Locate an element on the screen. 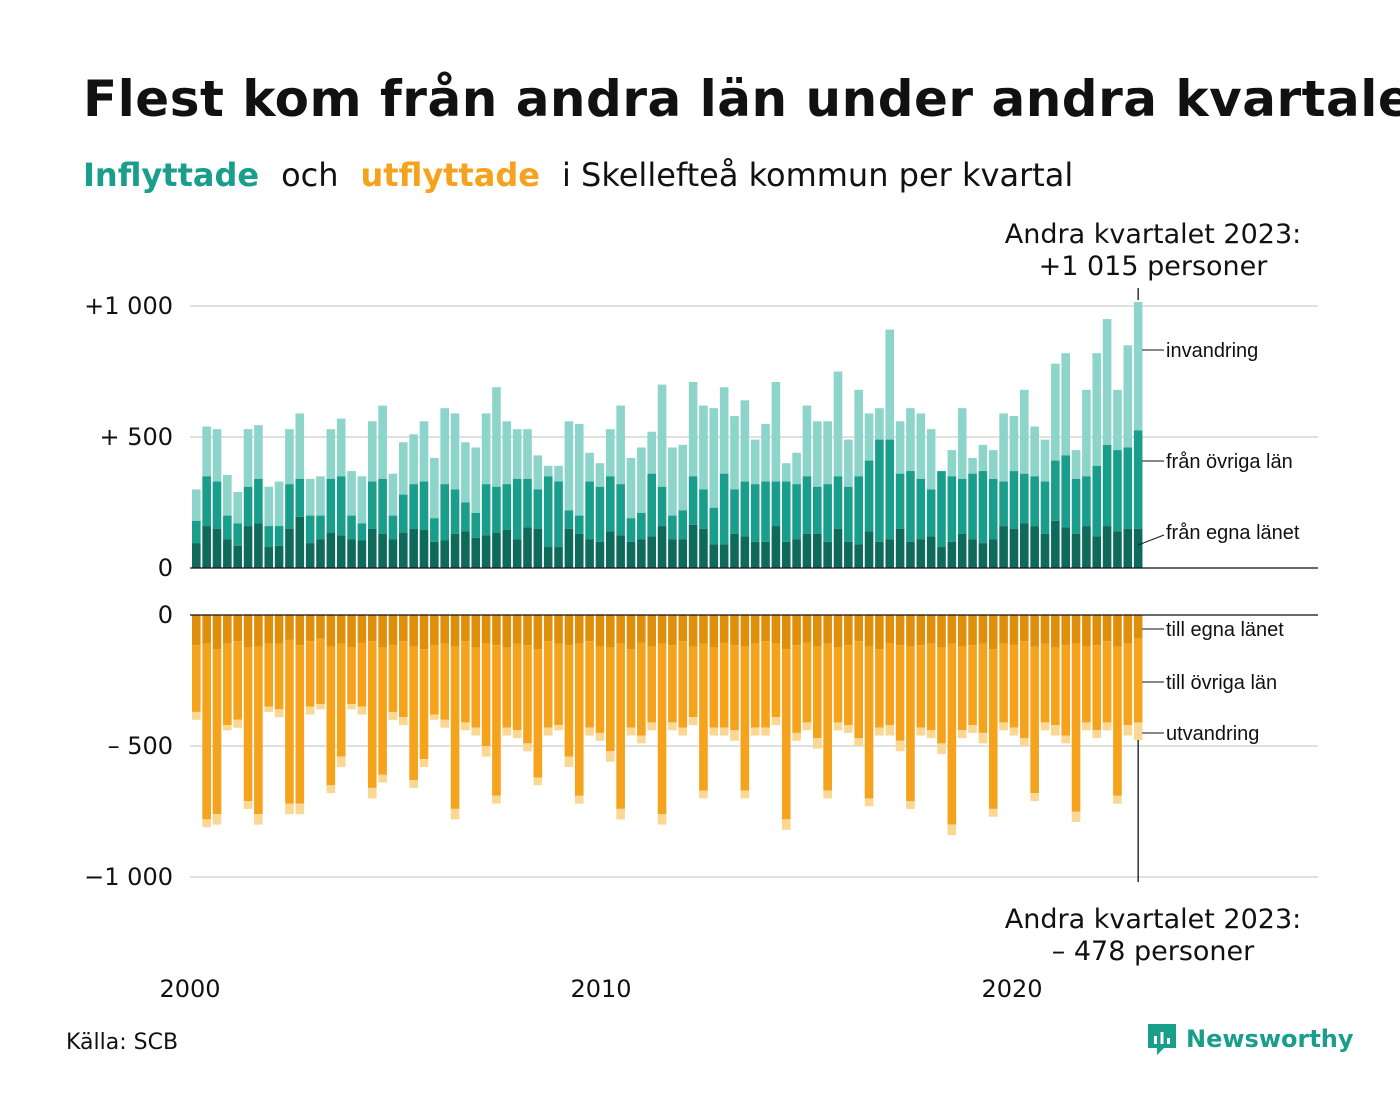 Image resolution: width=1400 pixels, height=1120 pixels. y-tick-label: 0 is located at coordinates (165, 615).